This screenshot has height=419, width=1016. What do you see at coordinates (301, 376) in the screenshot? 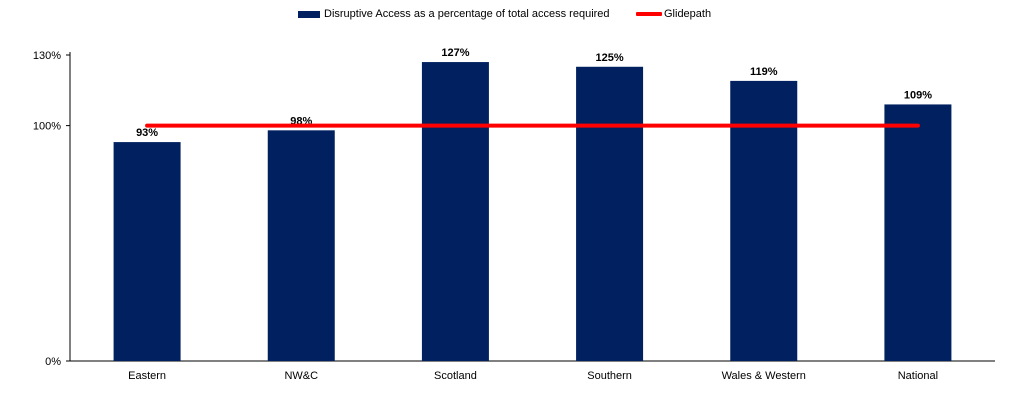
I see `x-tick-label: NW&C` at bounding box center [301, 376].